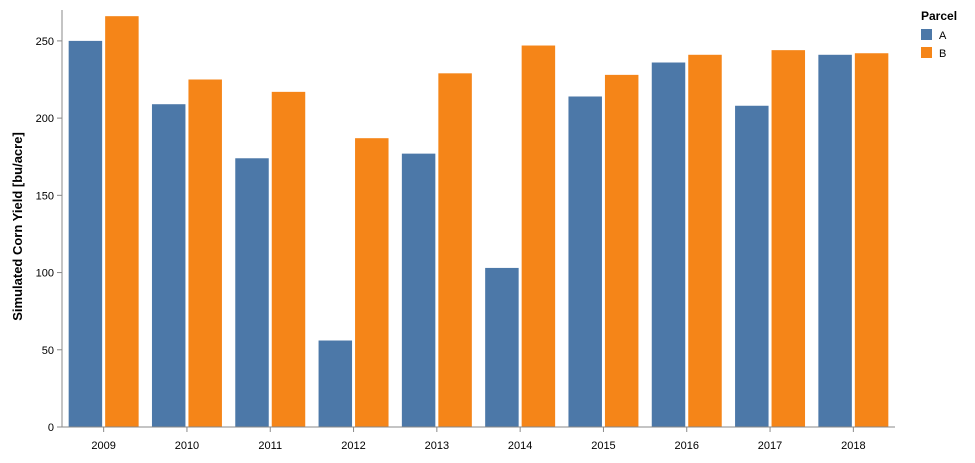  I want to click on x-tick-label: 2011, so click(270, 446).